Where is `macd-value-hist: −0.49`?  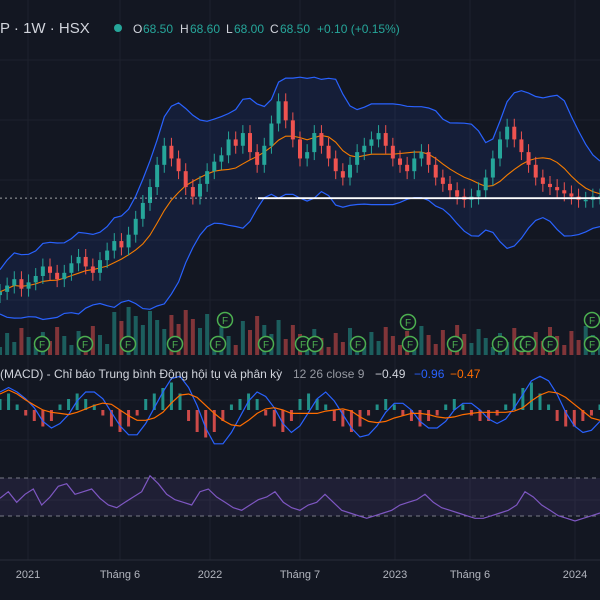 macd-value-hist: −0.49 is located at coordinates (390, 374).